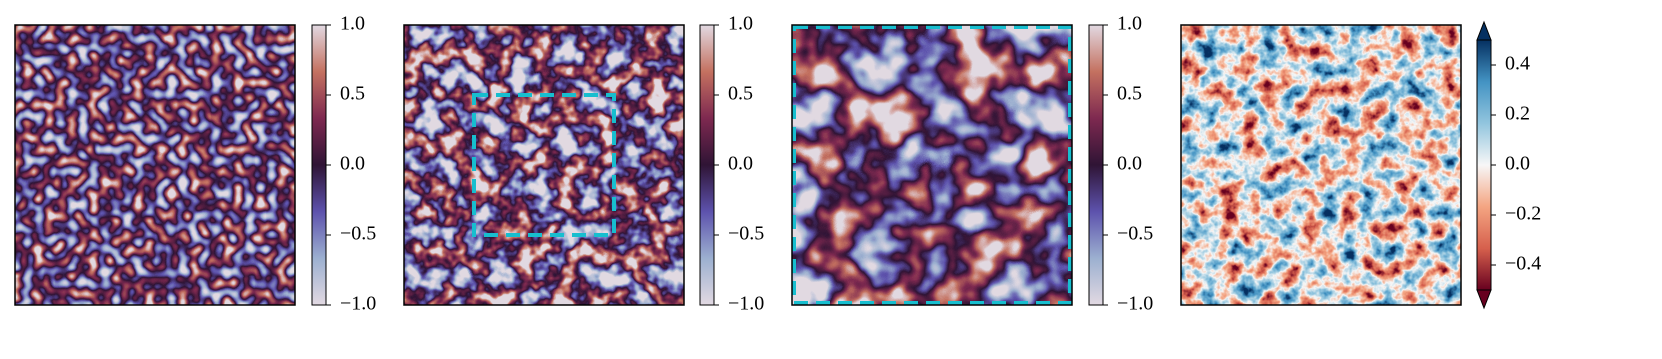 This screenshot has height=359, width=1662. Describe the element at coordinates (1517, 64) in the screenshot. I see `colorbar-tick-label: 0.4` at that location.